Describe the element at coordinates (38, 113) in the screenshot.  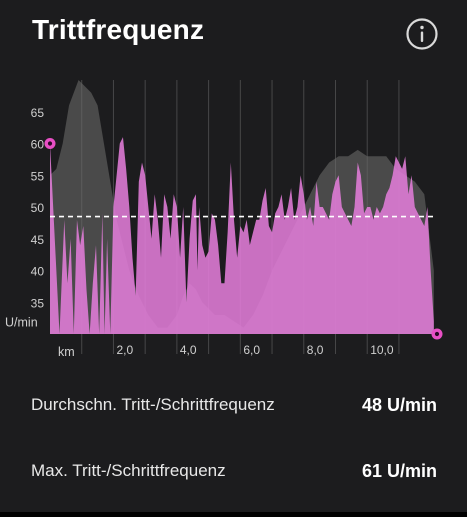
I see `y-tick-label: 65` at that location.